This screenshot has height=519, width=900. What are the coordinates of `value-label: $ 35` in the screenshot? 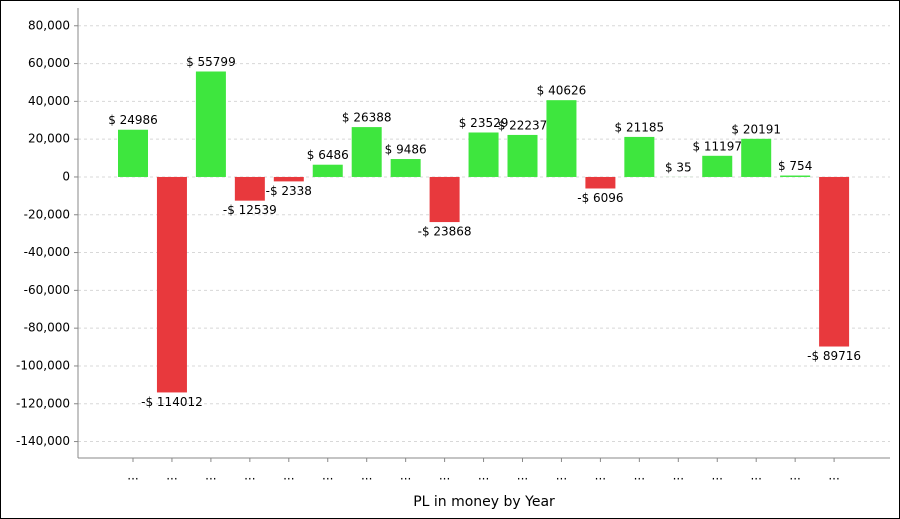 It's located at (678, 167).